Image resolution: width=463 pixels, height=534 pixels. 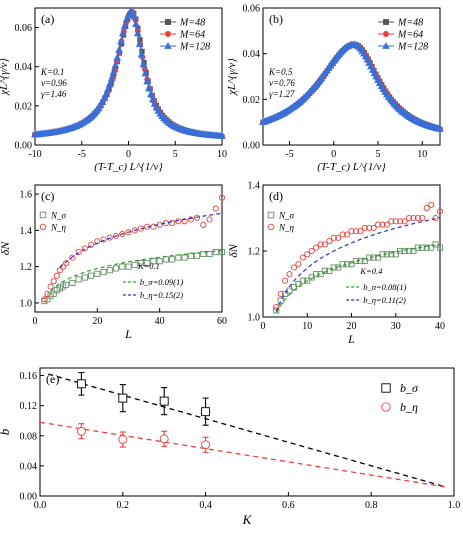 I want to click on fit-legend-label: b_σ=0.09(1), so click(x=161, y=282).